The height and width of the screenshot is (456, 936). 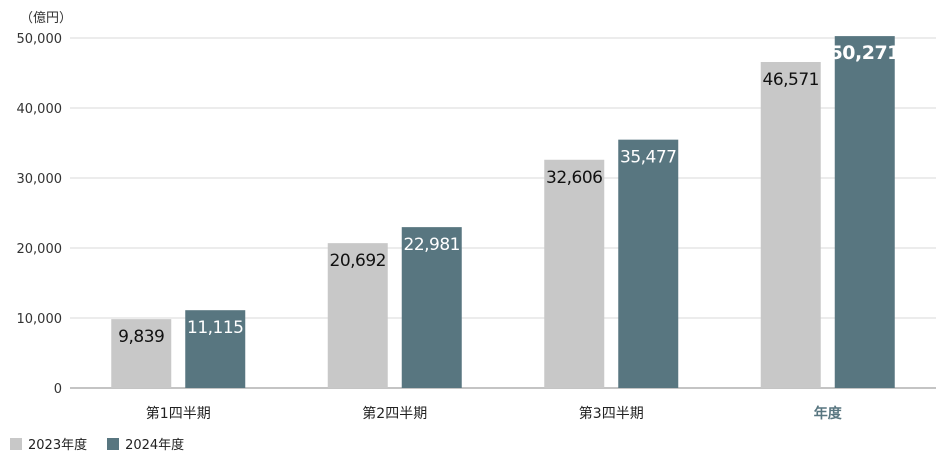 I want to click on legend-label-2023: 2023年度, so click(x=58, y=445).